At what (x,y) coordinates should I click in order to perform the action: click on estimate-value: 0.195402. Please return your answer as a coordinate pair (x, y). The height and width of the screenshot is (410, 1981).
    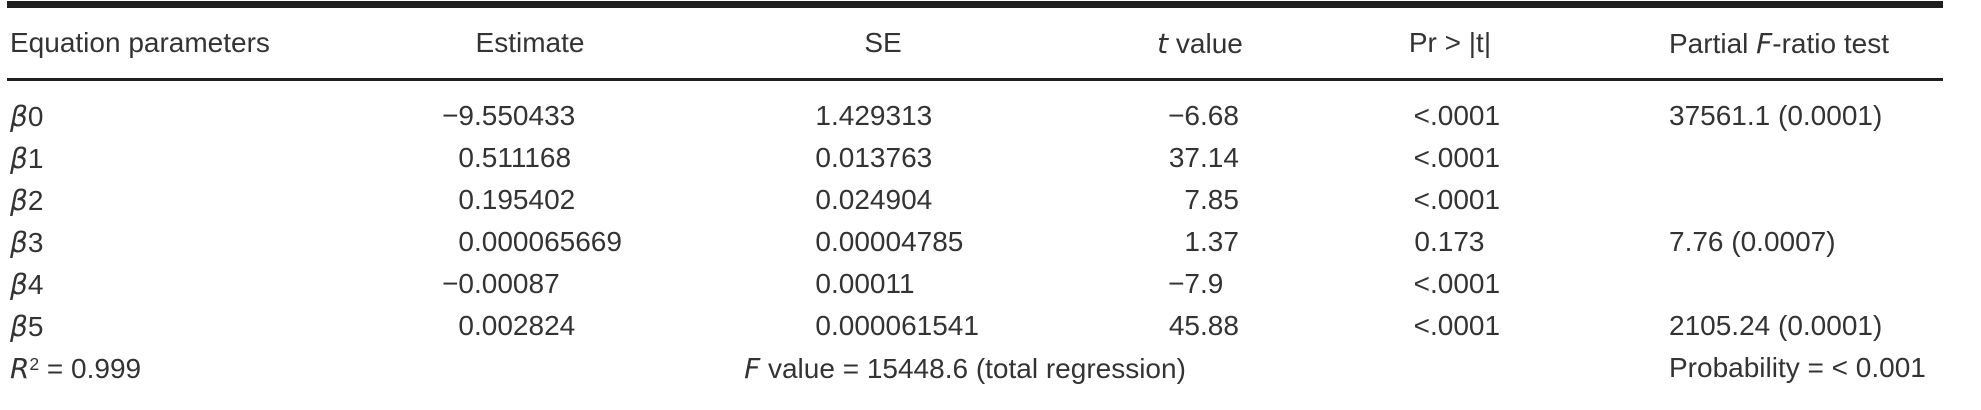
    Looking at the image, I should click on (517, 199).